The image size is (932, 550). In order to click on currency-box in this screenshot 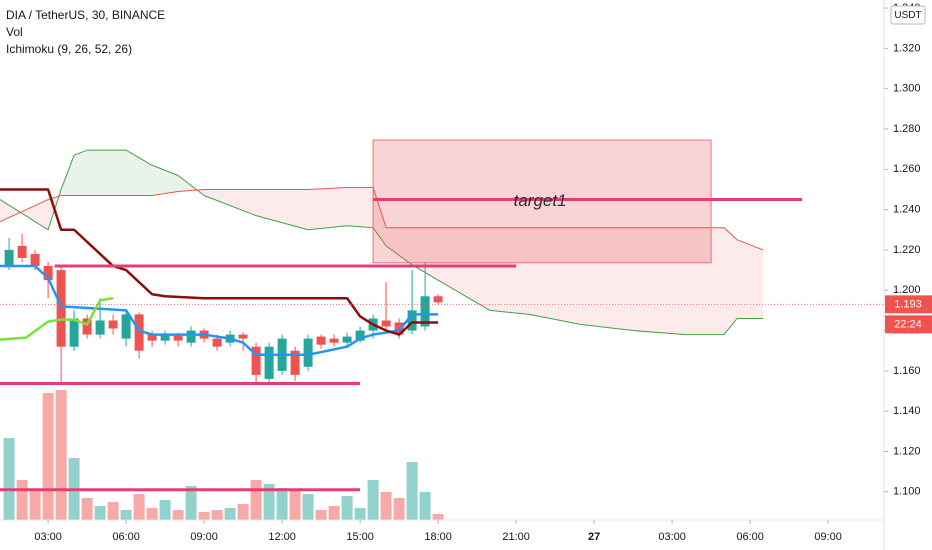, I will do `click(908, 15)`.